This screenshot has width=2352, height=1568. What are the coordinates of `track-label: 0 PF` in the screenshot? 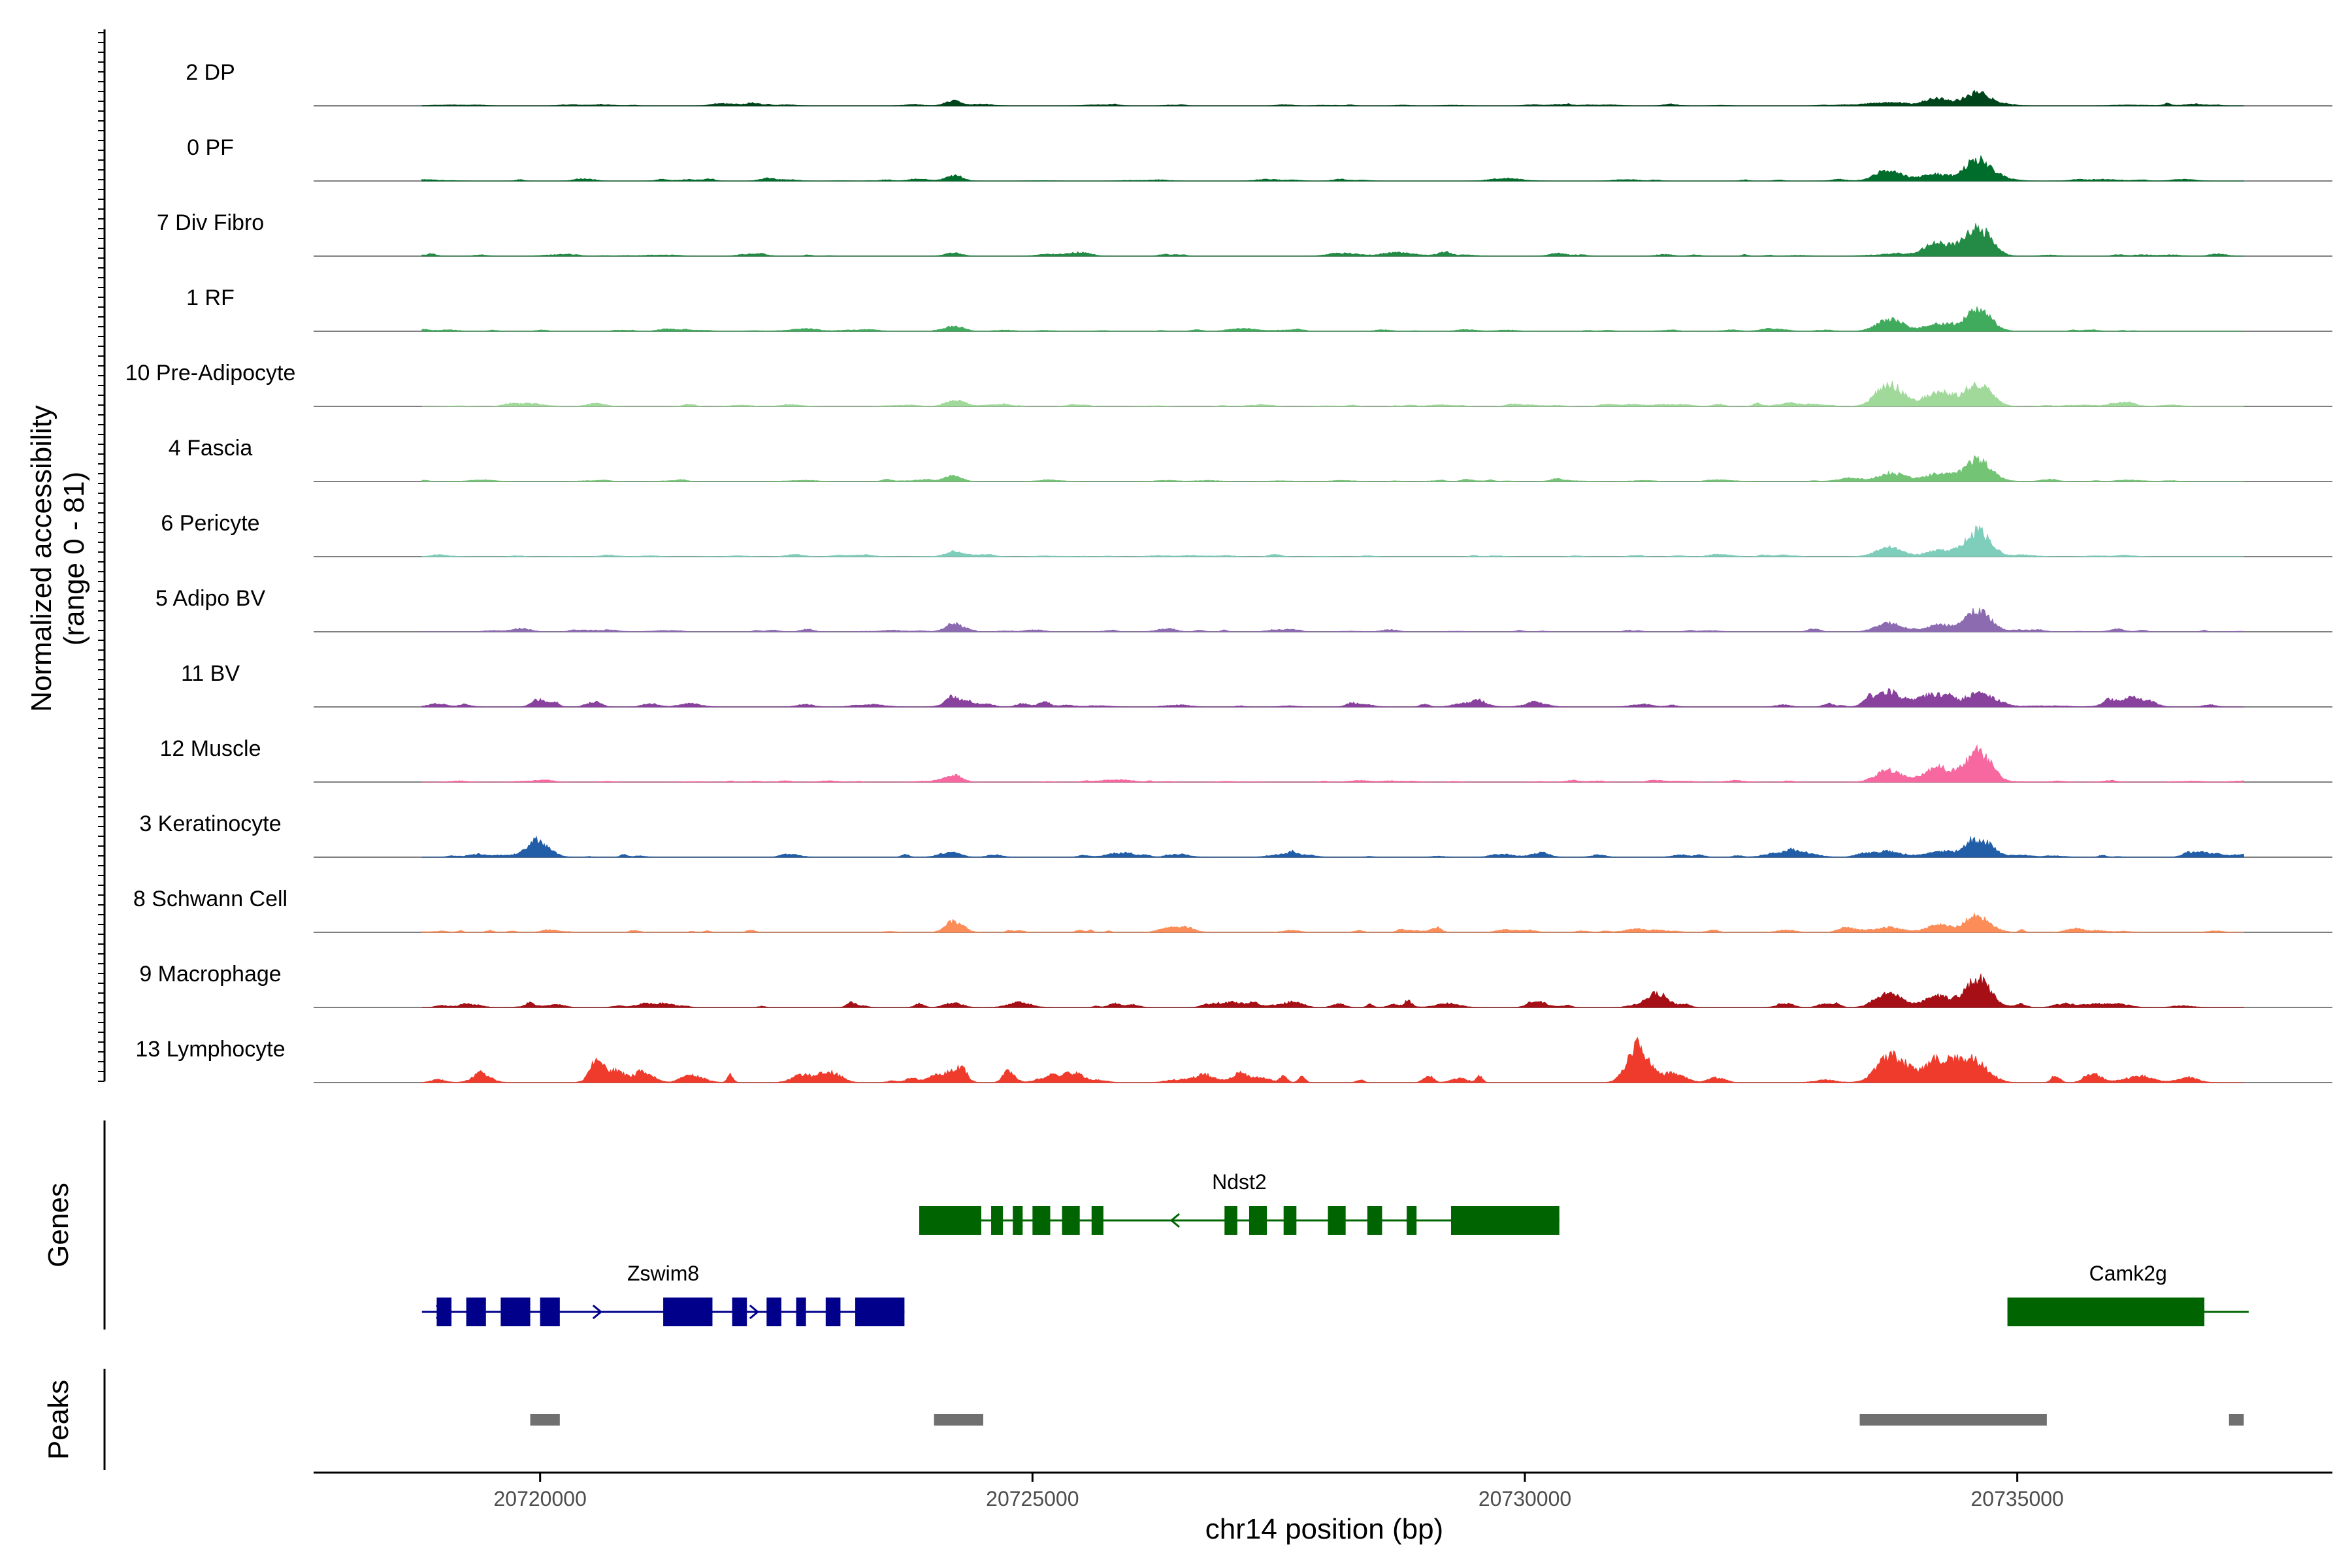 It's located at (210, 147).